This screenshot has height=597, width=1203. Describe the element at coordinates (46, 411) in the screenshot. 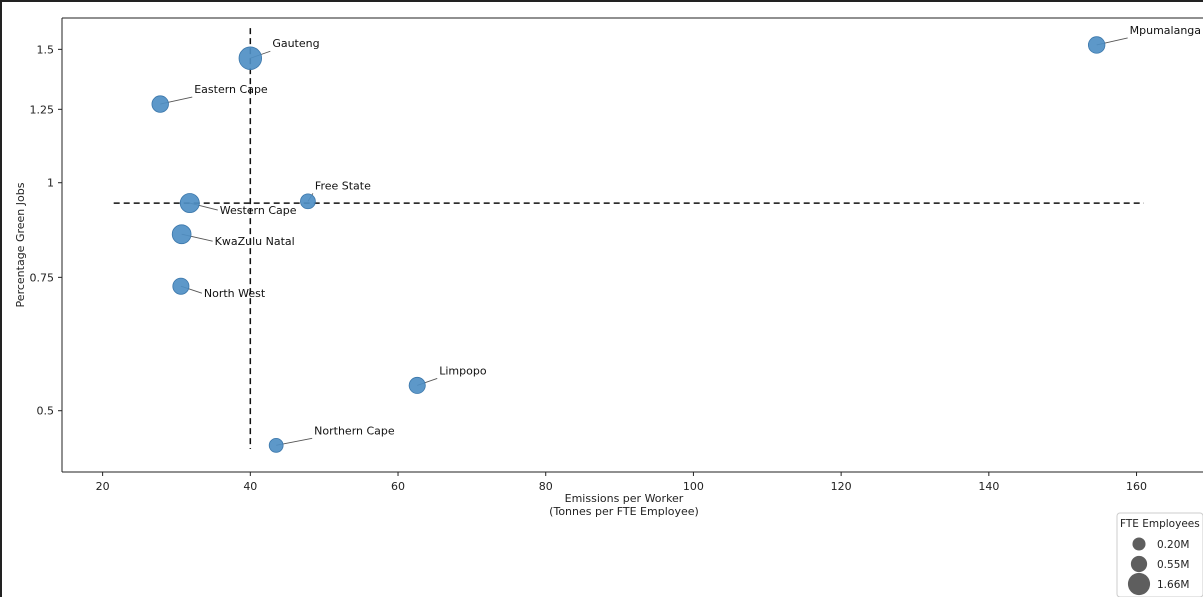

I see `y-tick-label: 0.5` at that location.